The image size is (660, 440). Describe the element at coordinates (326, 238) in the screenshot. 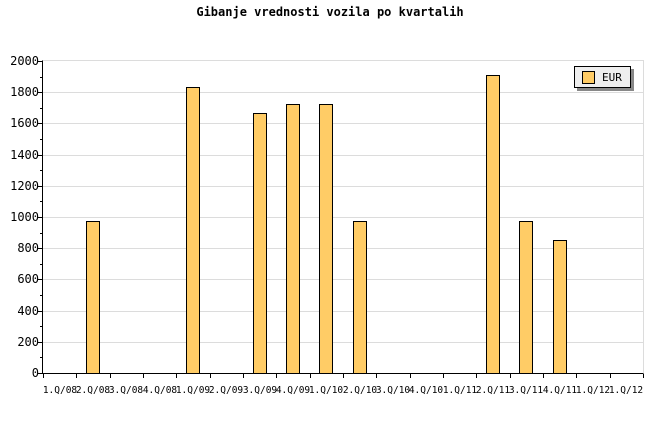

I see `bar-1.Q/10` at that location.